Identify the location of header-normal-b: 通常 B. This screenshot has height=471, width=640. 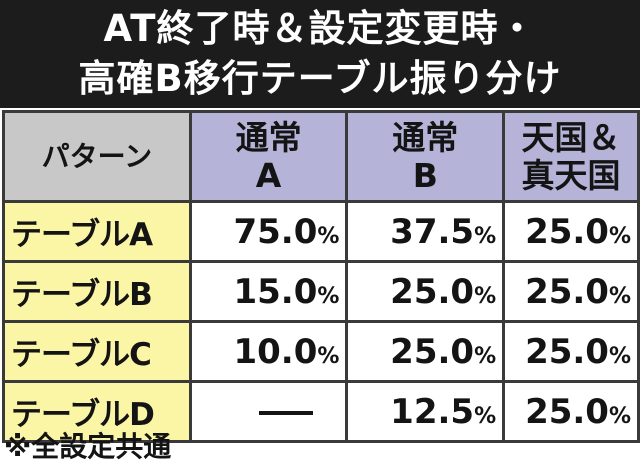
(425, 156).